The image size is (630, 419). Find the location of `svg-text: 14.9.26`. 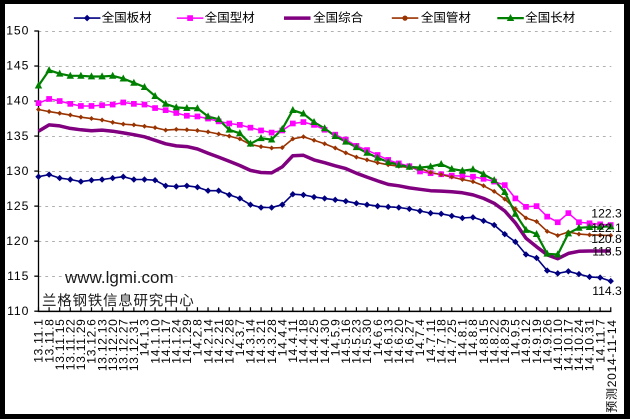

svg-text: 14.9.26 is located at coordinates (547, 340).